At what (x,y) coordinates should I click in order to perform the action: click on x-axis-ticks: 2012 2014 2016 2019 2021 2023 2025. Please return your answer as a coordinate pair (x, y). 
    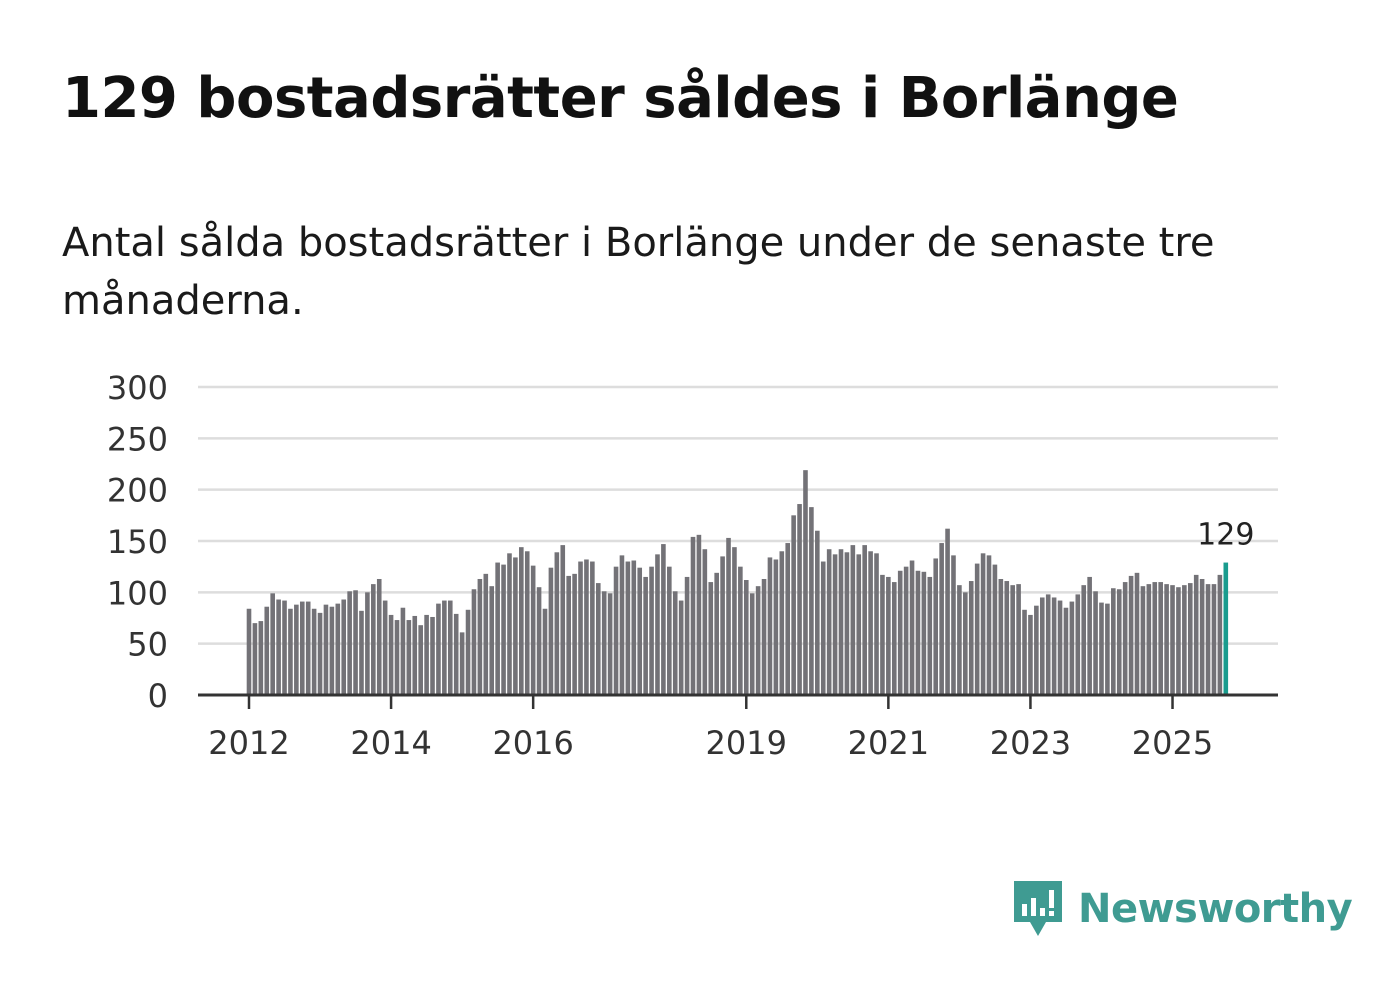
    Looking at the image, I should click on (710, 728).